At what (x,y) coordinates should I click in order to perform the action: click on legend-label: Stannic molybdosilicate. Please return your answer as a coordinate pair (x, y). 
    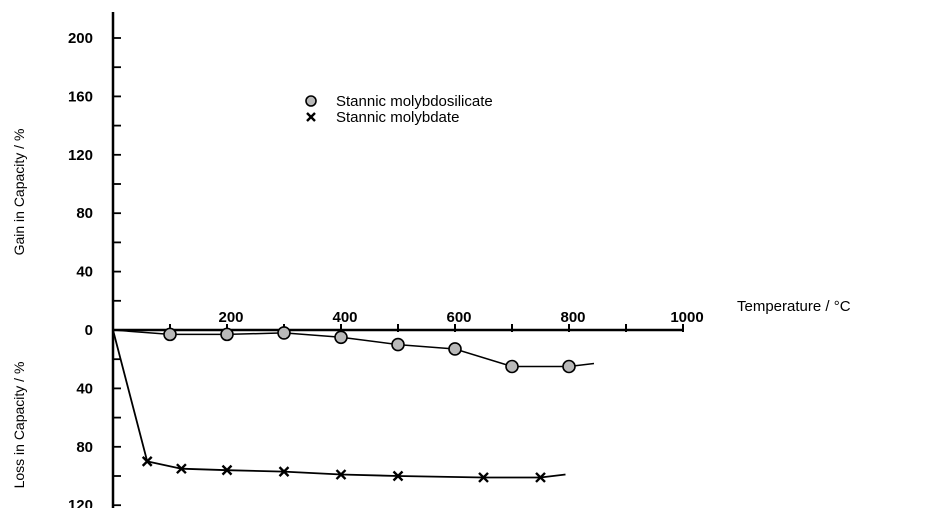
    Looking at the image, I should click on (414, 101).